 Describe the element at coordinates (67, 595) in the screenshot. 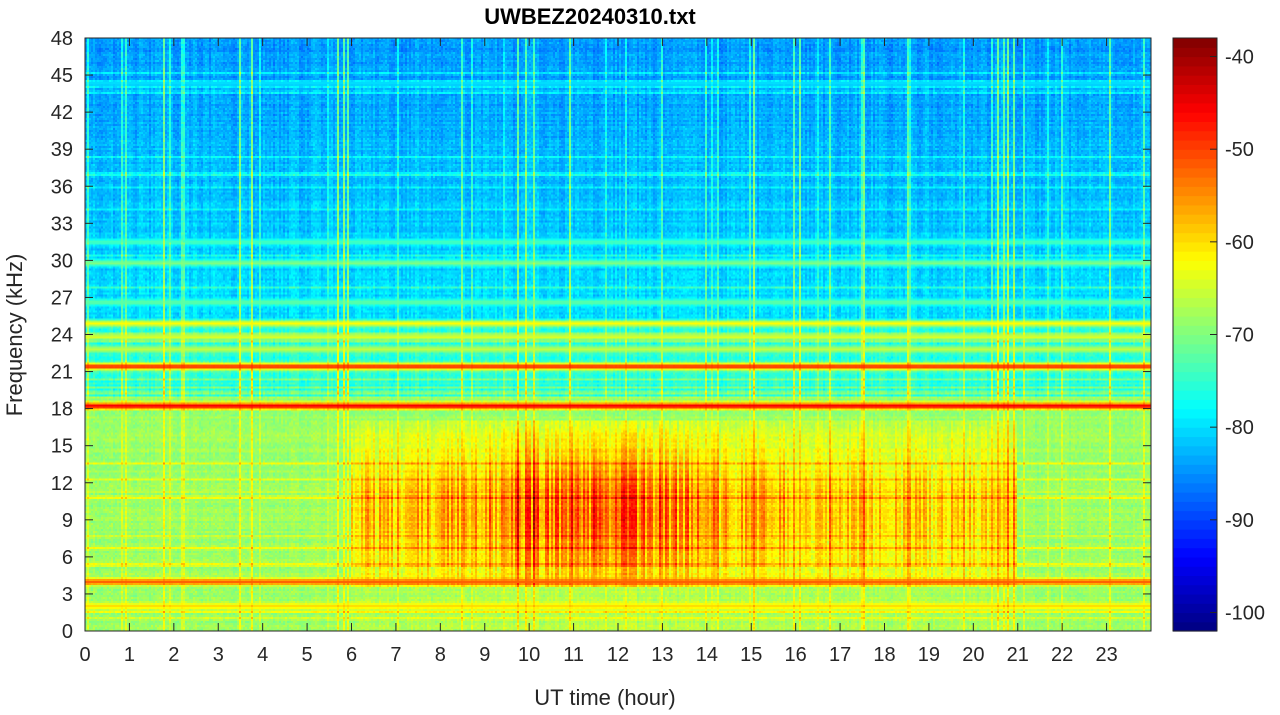

I see `y-tick-label: 3` at that location.